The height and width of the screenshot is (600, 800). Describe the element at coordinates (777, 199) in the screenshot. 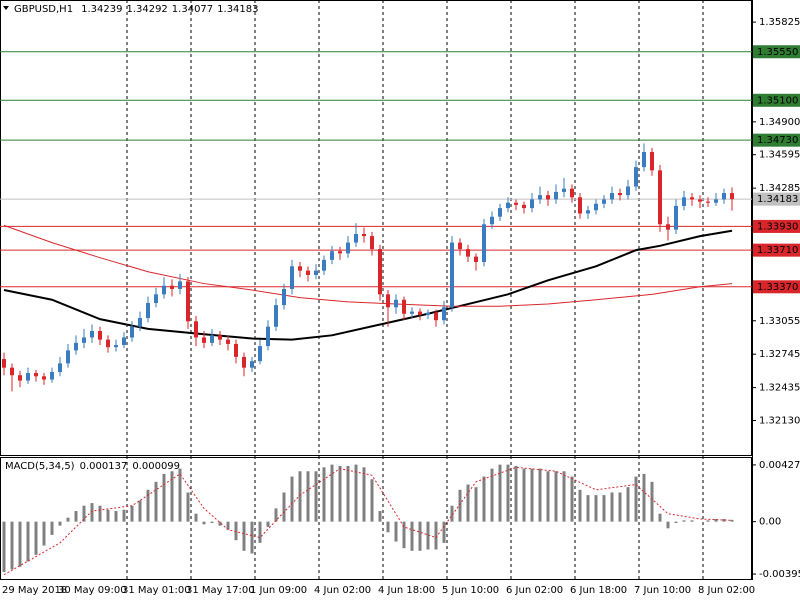

I see `current-price-label: 1.34183` at that location.